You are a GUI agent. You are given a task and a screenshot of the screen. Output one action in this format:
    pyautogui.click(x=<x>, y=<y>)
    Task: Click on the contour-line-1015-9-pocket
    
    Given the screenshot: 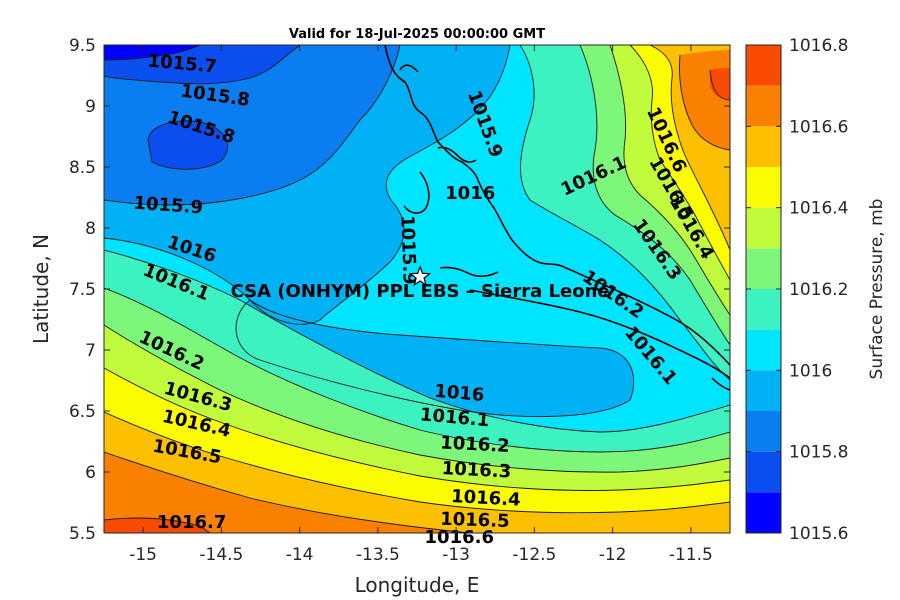 What is the action you would take?
    pyautogui.click(x=435, y=358)
    